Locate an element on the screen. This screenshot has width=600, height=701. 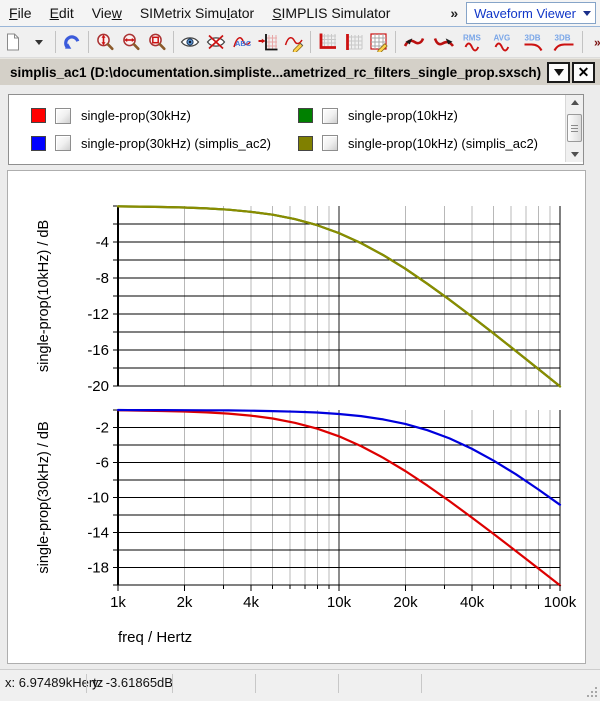
toolbar-avg-button: AVG is located at coordinates (504, 42).